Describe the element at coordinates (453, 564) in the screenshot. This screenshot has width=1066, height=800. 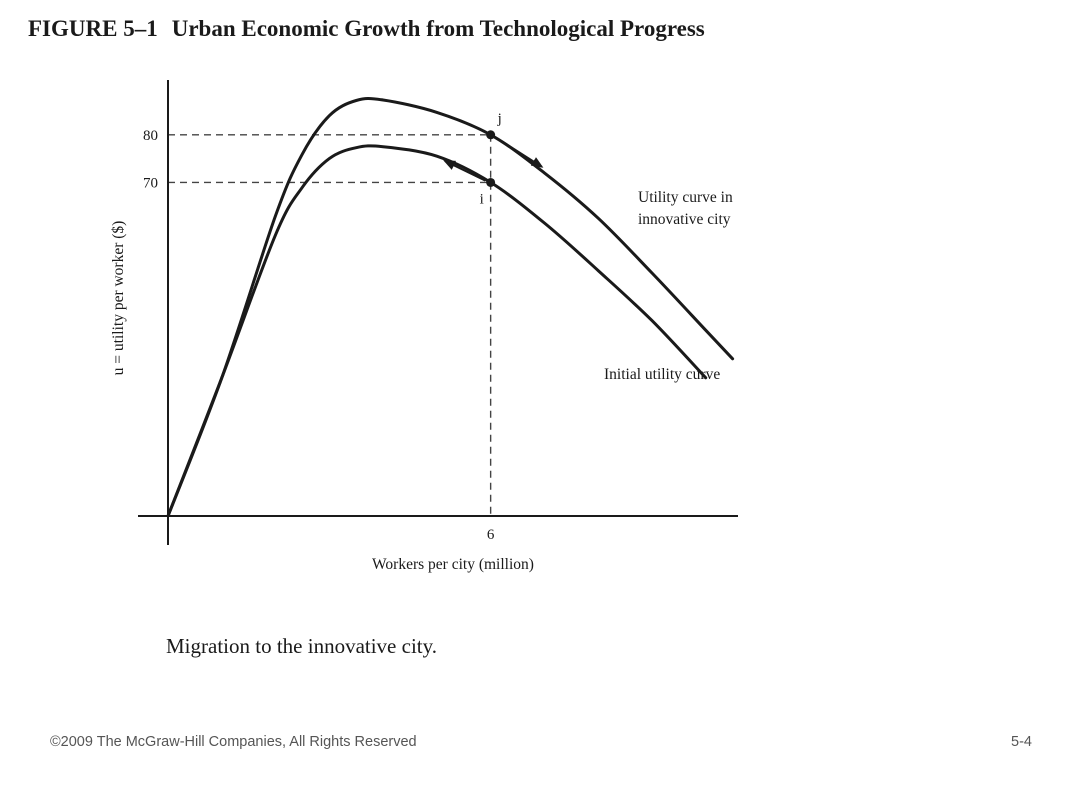
I see `x-axis-title: Workers per city (million)` at that location.